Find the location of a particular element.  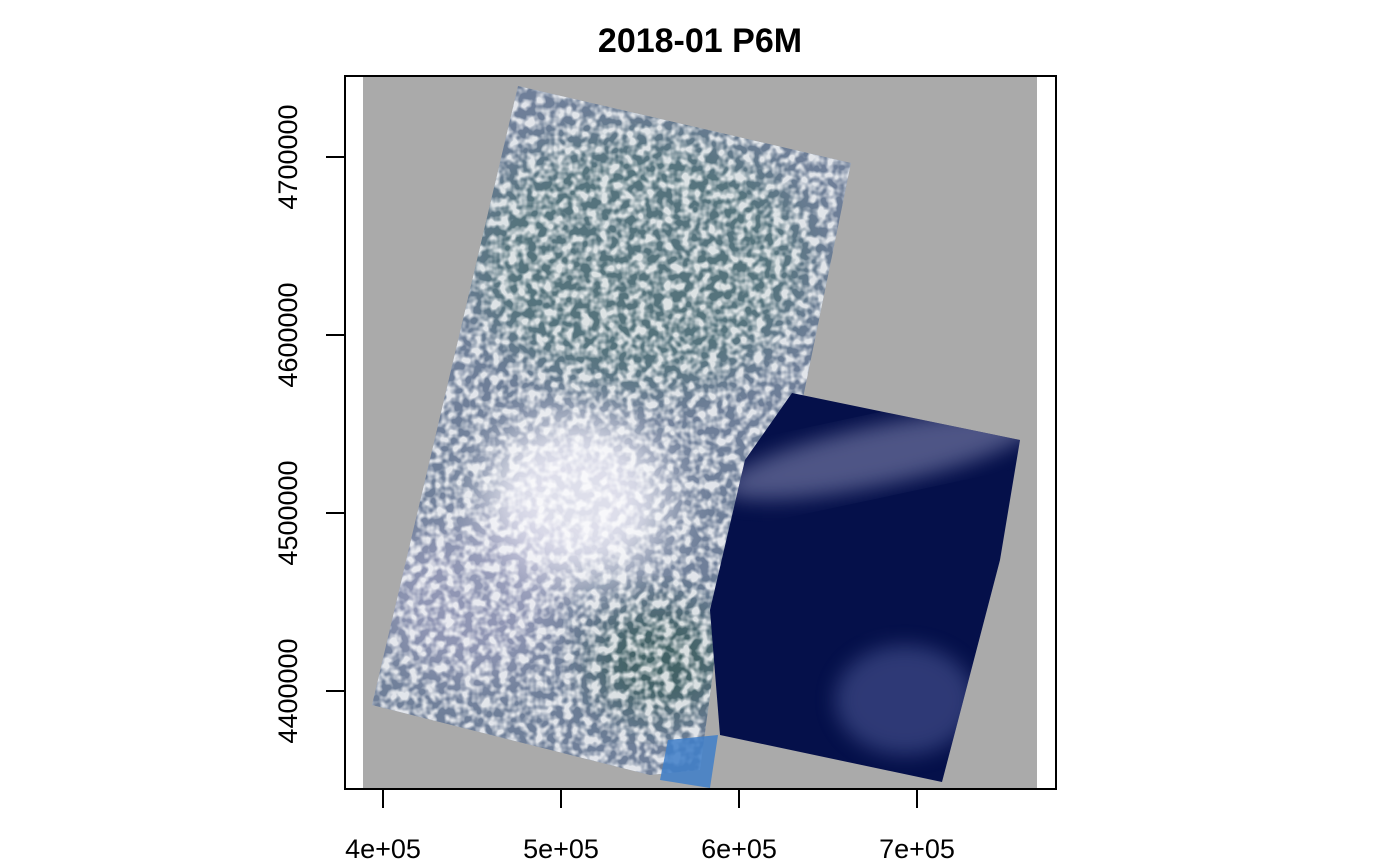

y-axis: 4400000 4500000 4600000 4700000 is located at coordinates (309, 424).